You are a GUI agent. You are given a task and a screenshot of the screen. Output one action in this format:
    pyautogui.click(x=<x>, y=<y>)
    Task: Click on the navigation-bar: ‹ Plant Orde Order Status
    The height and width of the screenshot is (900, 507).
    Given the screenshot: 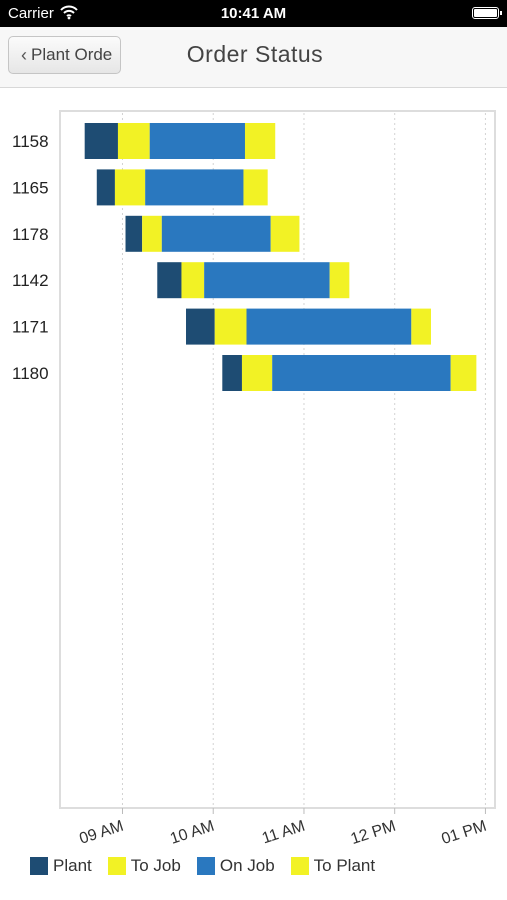 What is the action you would take?
    pyautogui.click(x=253, y=57)
    